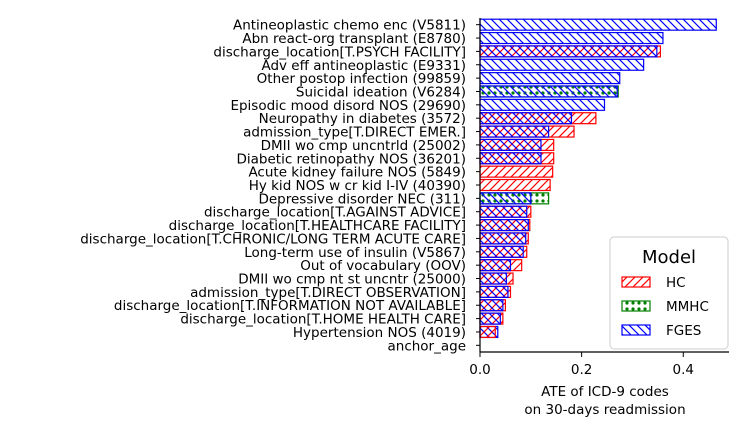 The height and width of the screenshot is (436, 747). Describe the element at coordinates (581, 370) in the screenshot. I see `x-tick-label: 0.2` at that location.